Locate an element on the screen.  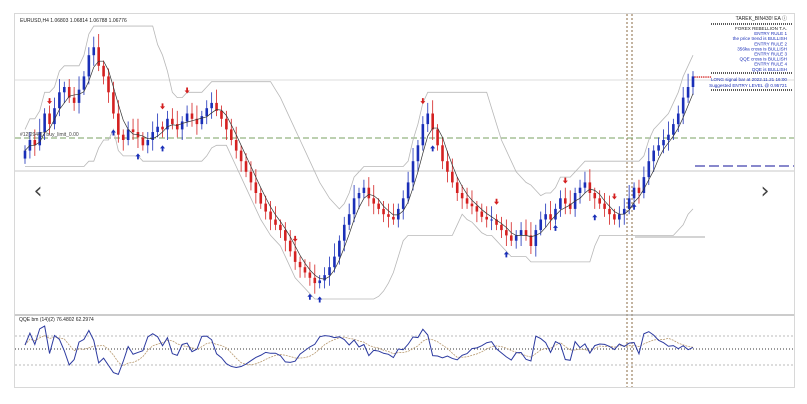
signal-bar-text: LONG signal bar at 2022.11.21 16:00 is located at coordinates (749, 79).